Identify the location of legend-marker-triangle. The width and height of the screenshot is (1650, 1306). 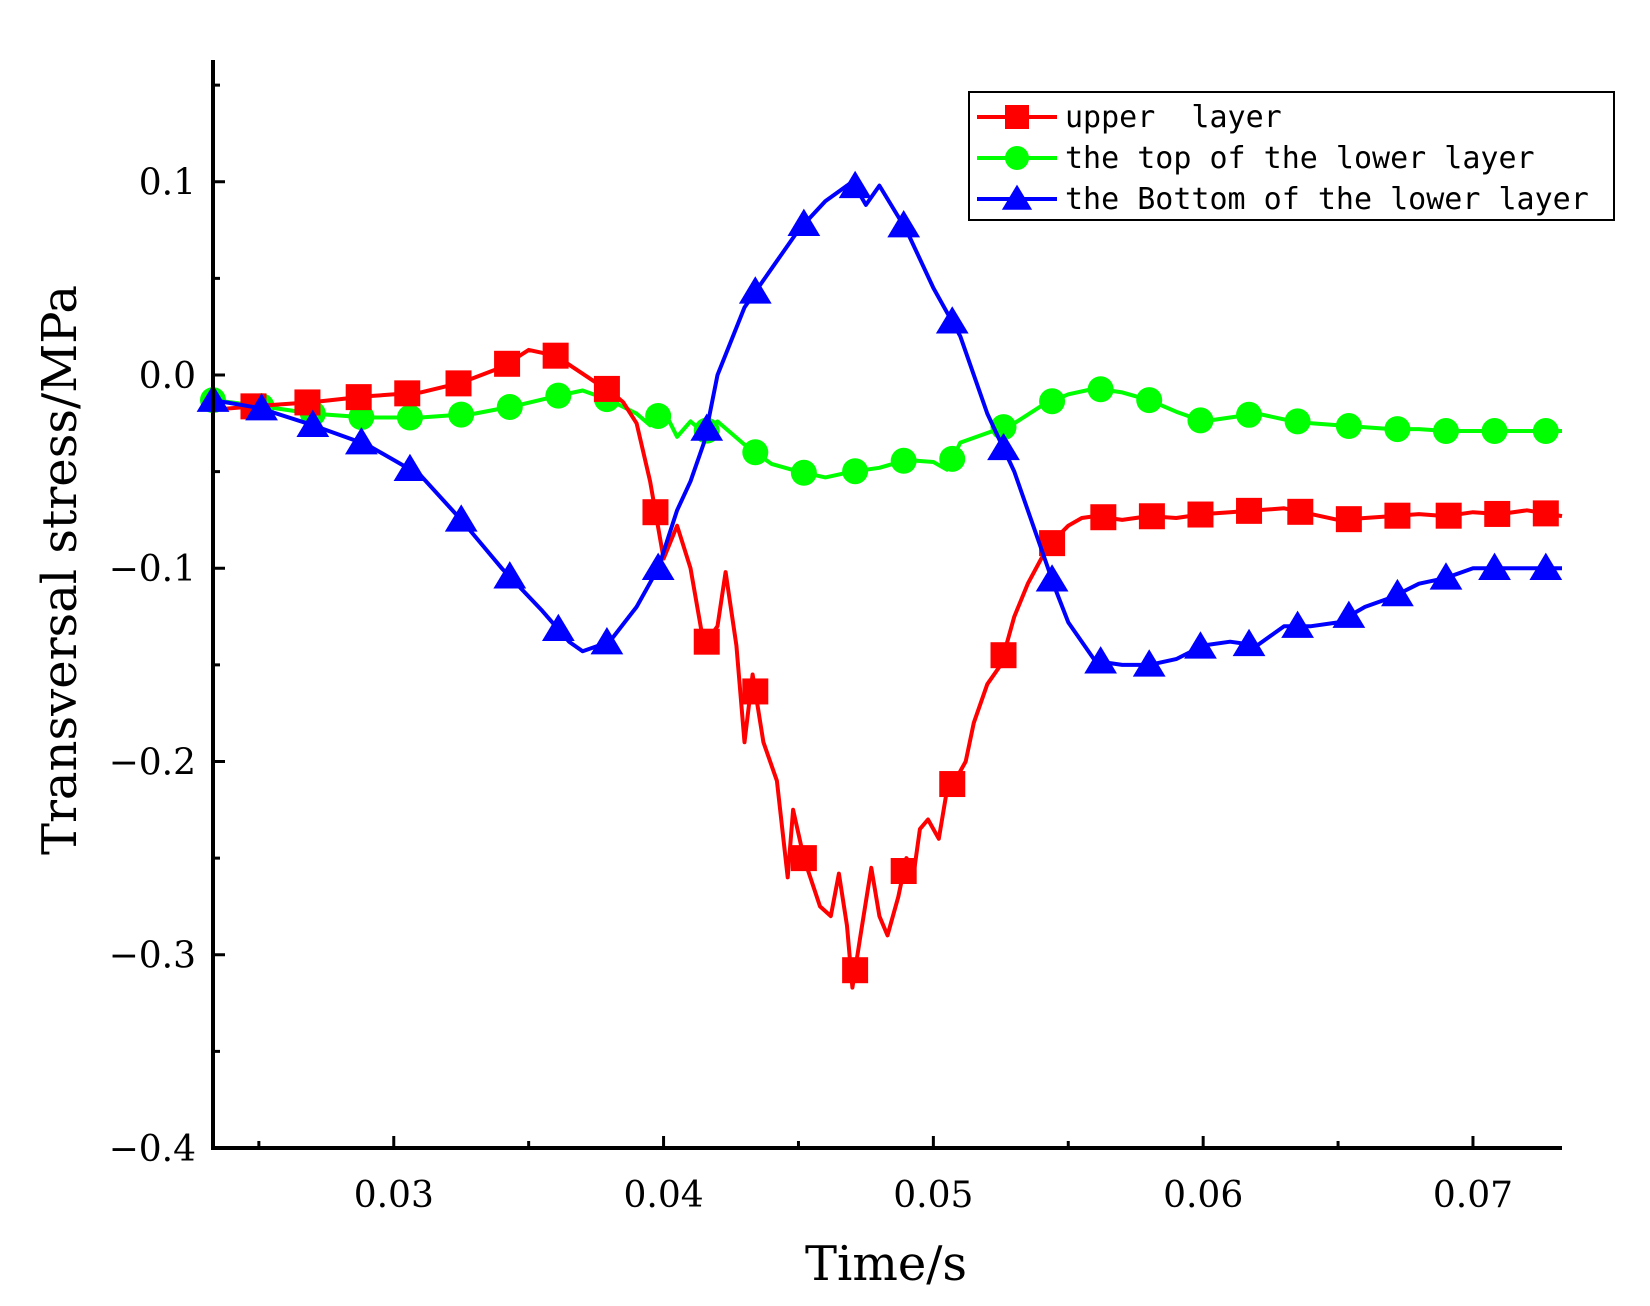
(1017, 197).